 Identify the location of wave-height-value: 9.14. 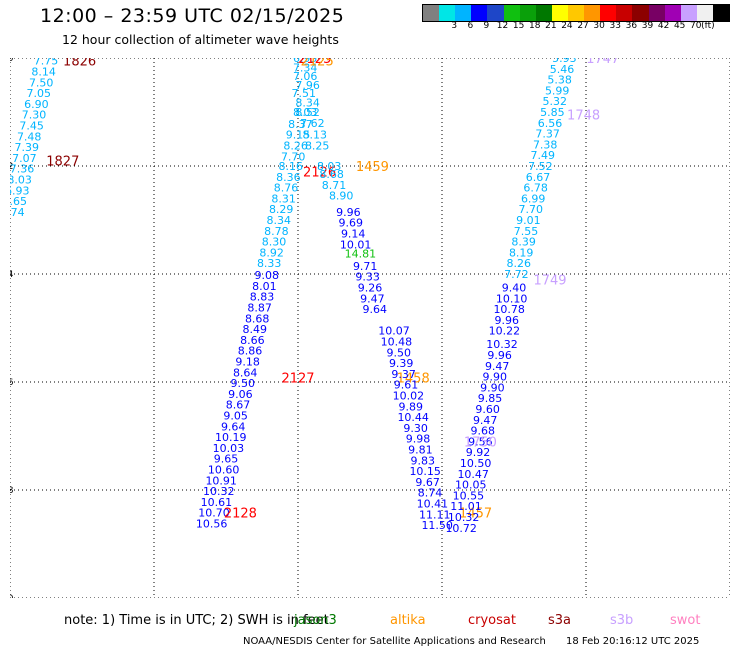
(353, 234).